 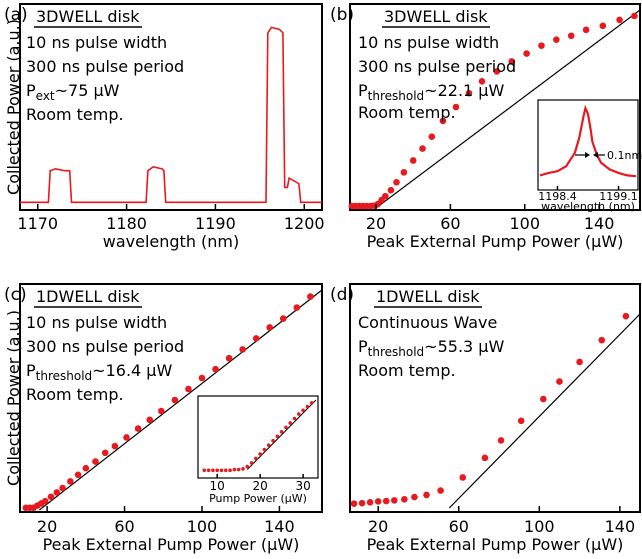 What do you see at coordinates (407, 112) in the screenshot?
I see `annotation-line: Room temp.` at bounding box center [407, 112].